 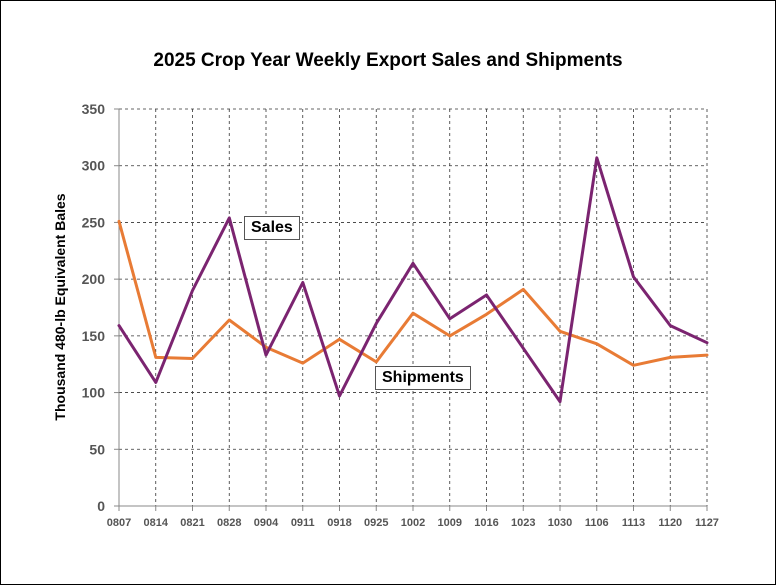 I want to click on y-tick-label: 50, so click(x=97, y=449).